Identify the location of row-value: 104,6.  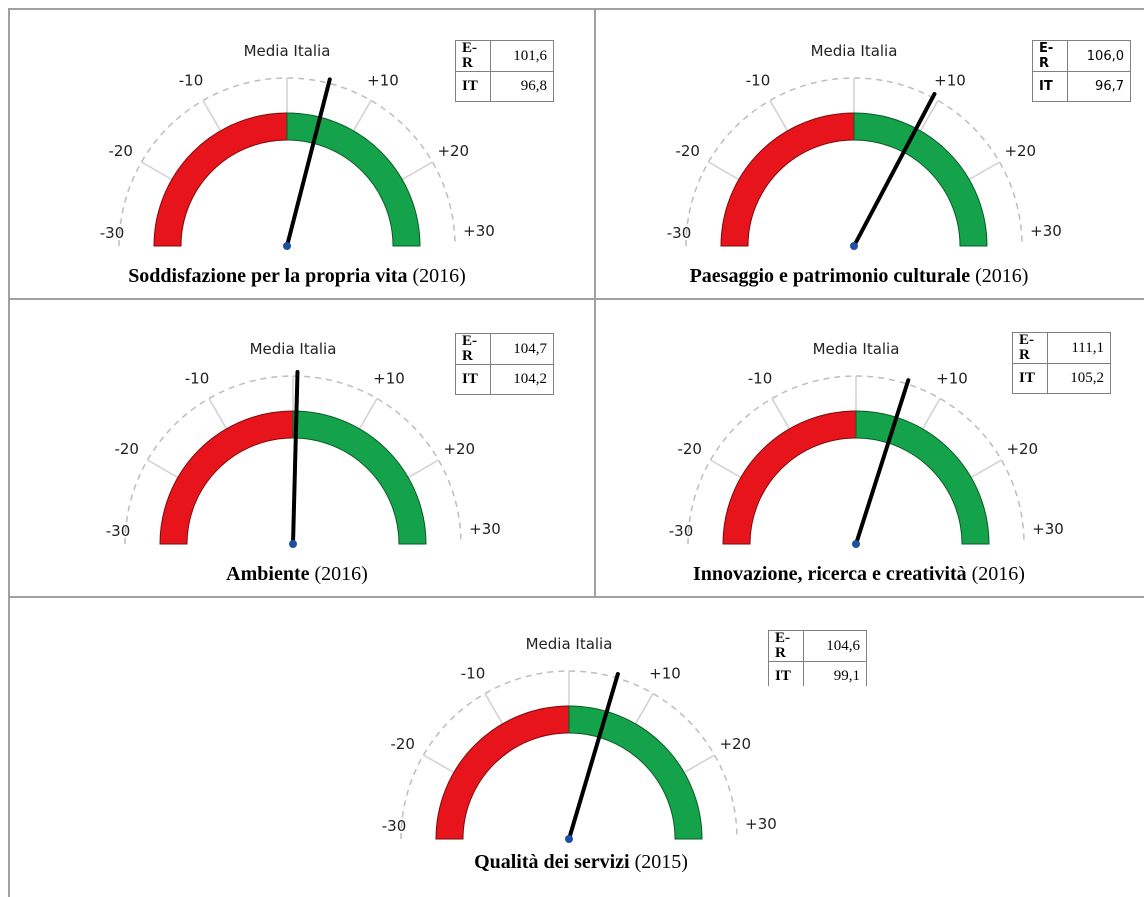
(835, 646).